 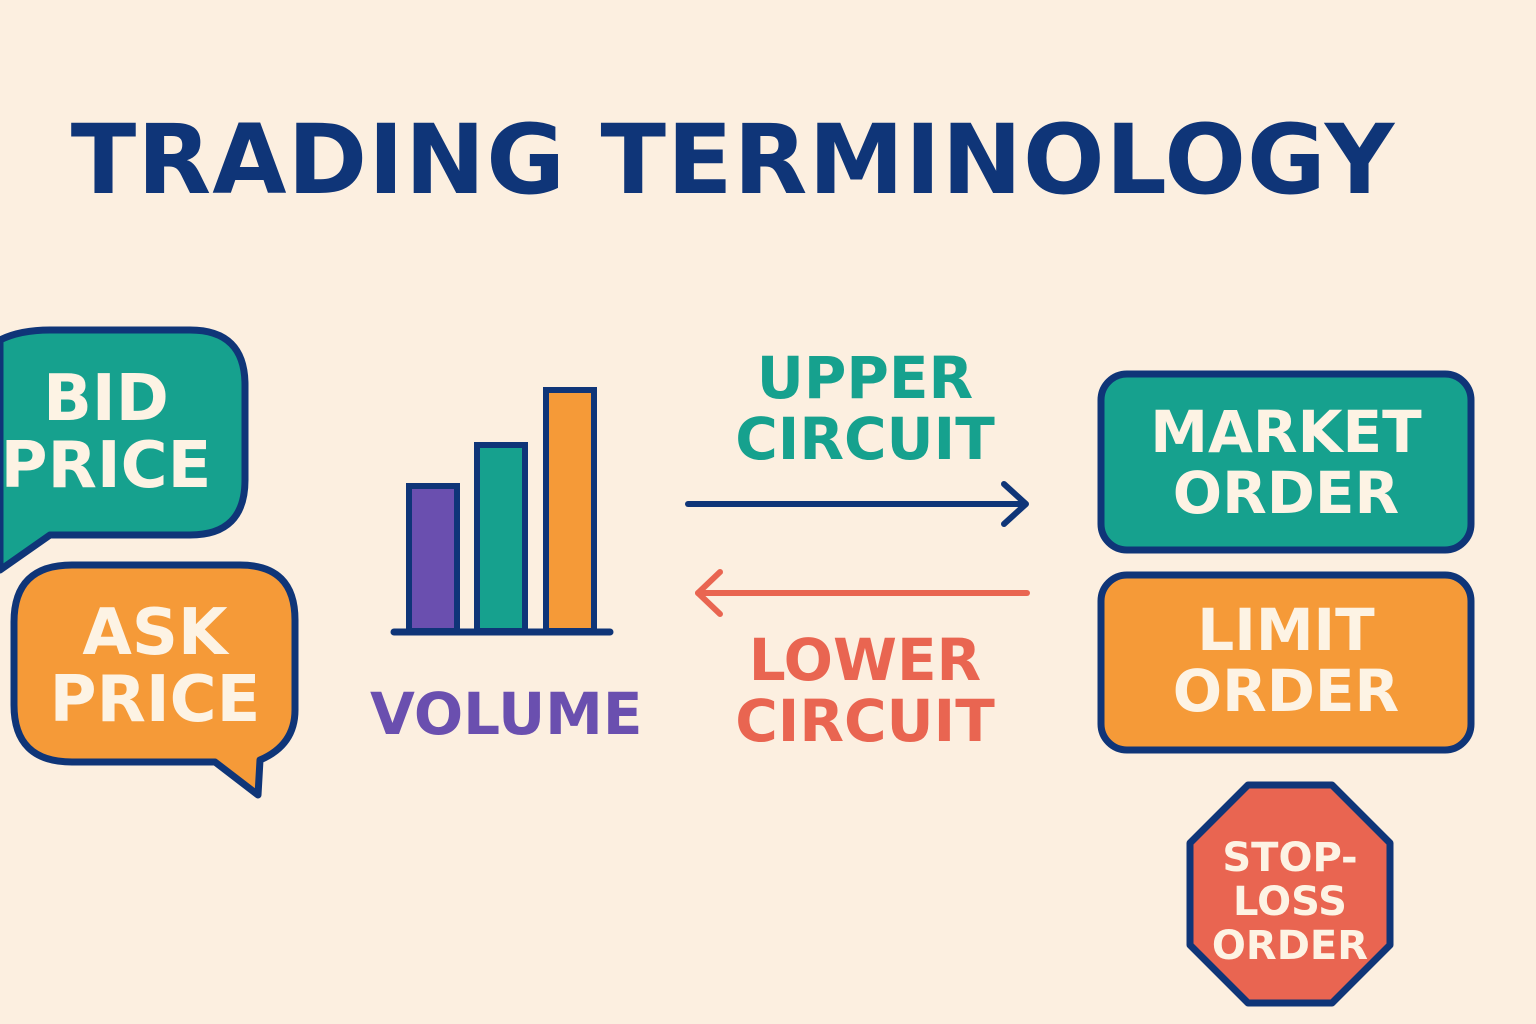 What do you see at coordinates (865, 690) in the screenshot?
I see `lower-circuit-label: LOWER CIRCUIT` at bounding box center [865, 690].